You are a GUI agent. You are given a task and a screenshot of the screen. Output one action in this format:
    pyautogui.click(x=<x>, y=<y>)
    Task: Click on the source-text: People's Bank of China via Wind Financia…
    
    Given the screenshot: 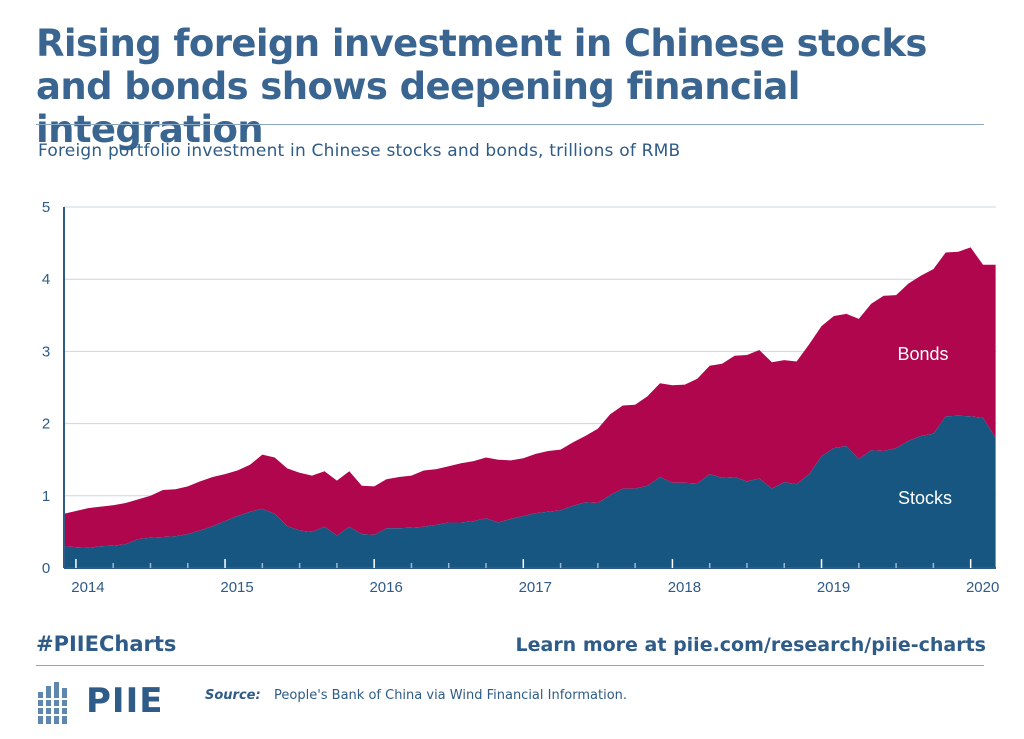 What is the action you would take?
    pyautogui.click(x=451, y=695)
    